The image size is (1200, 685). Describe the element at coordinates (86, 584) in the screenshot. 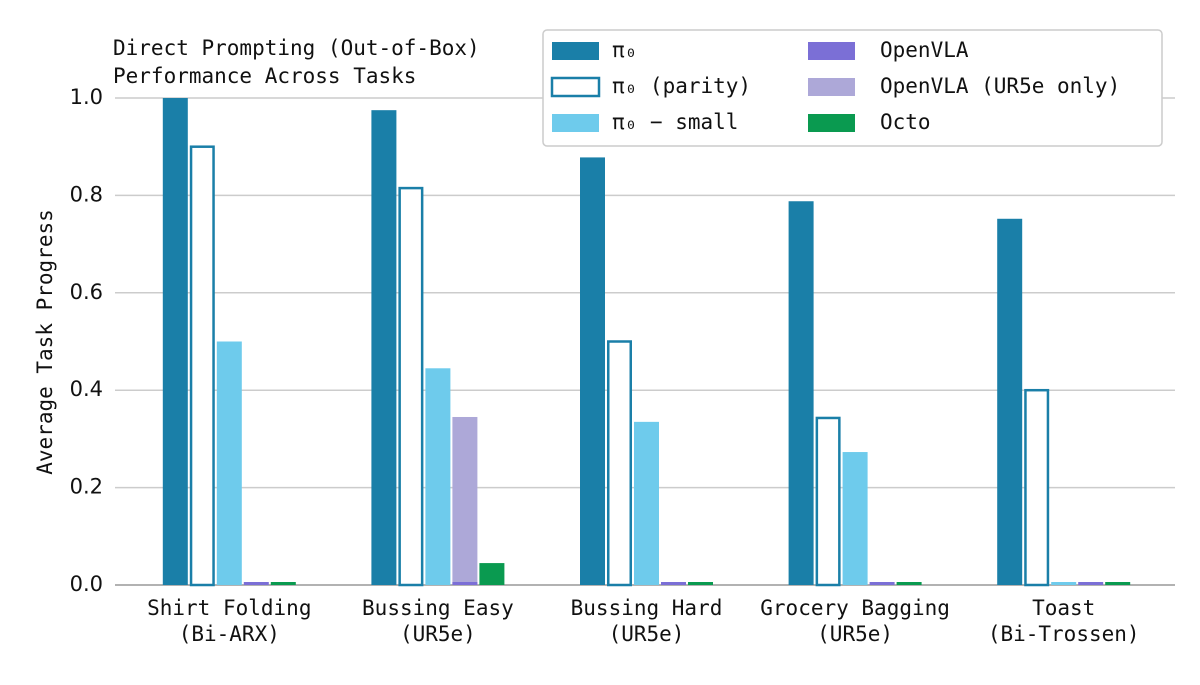

I see `y-tick-label: 0.0` at that location.